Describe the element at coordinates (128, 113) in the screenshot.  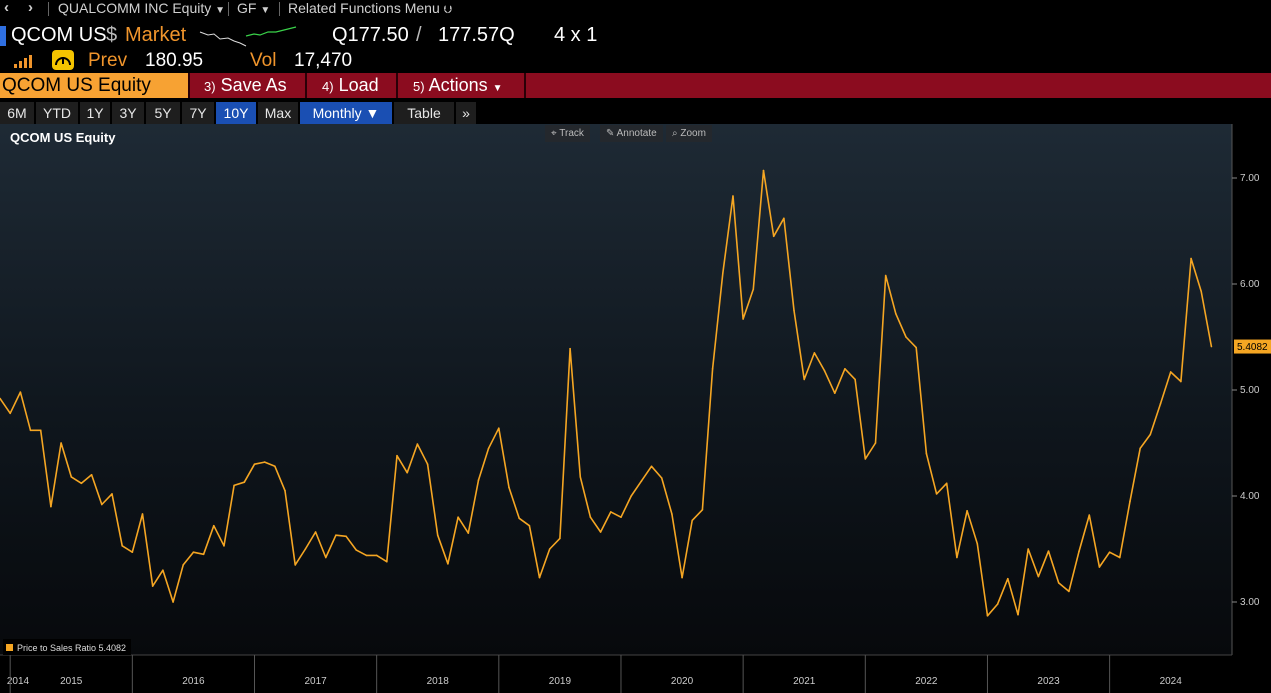
I see `range-3y: 3Y` at that location.